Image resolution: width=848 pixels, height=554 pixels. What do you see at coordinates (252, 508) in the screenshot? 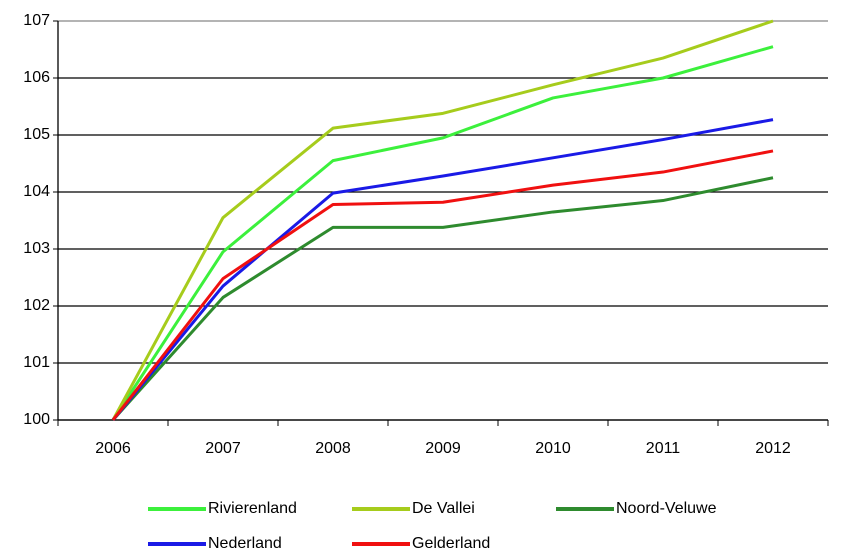
I see `legend-label: Rivierenland` at bounding box center [252, 508].